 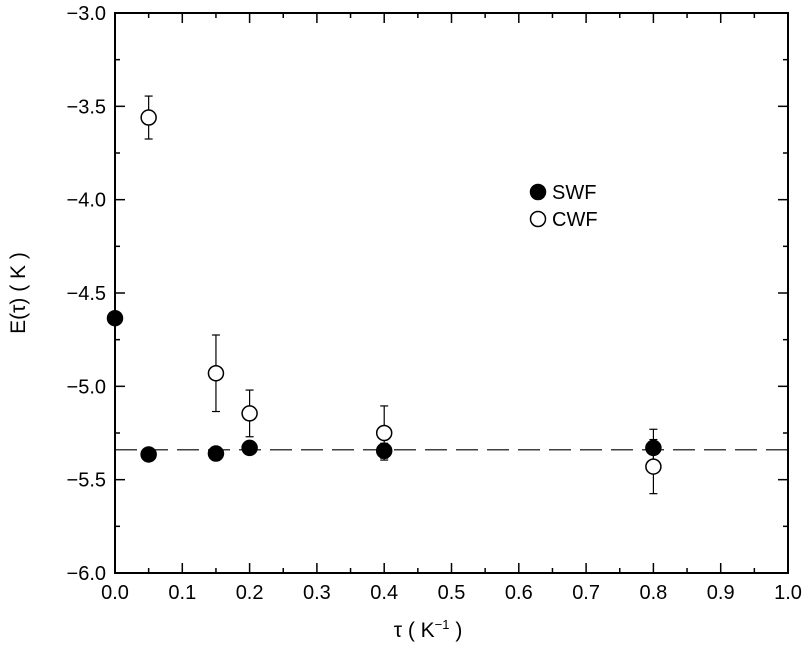 I want to click on legend-label-swf: SWF, so click(x=574, y=193).